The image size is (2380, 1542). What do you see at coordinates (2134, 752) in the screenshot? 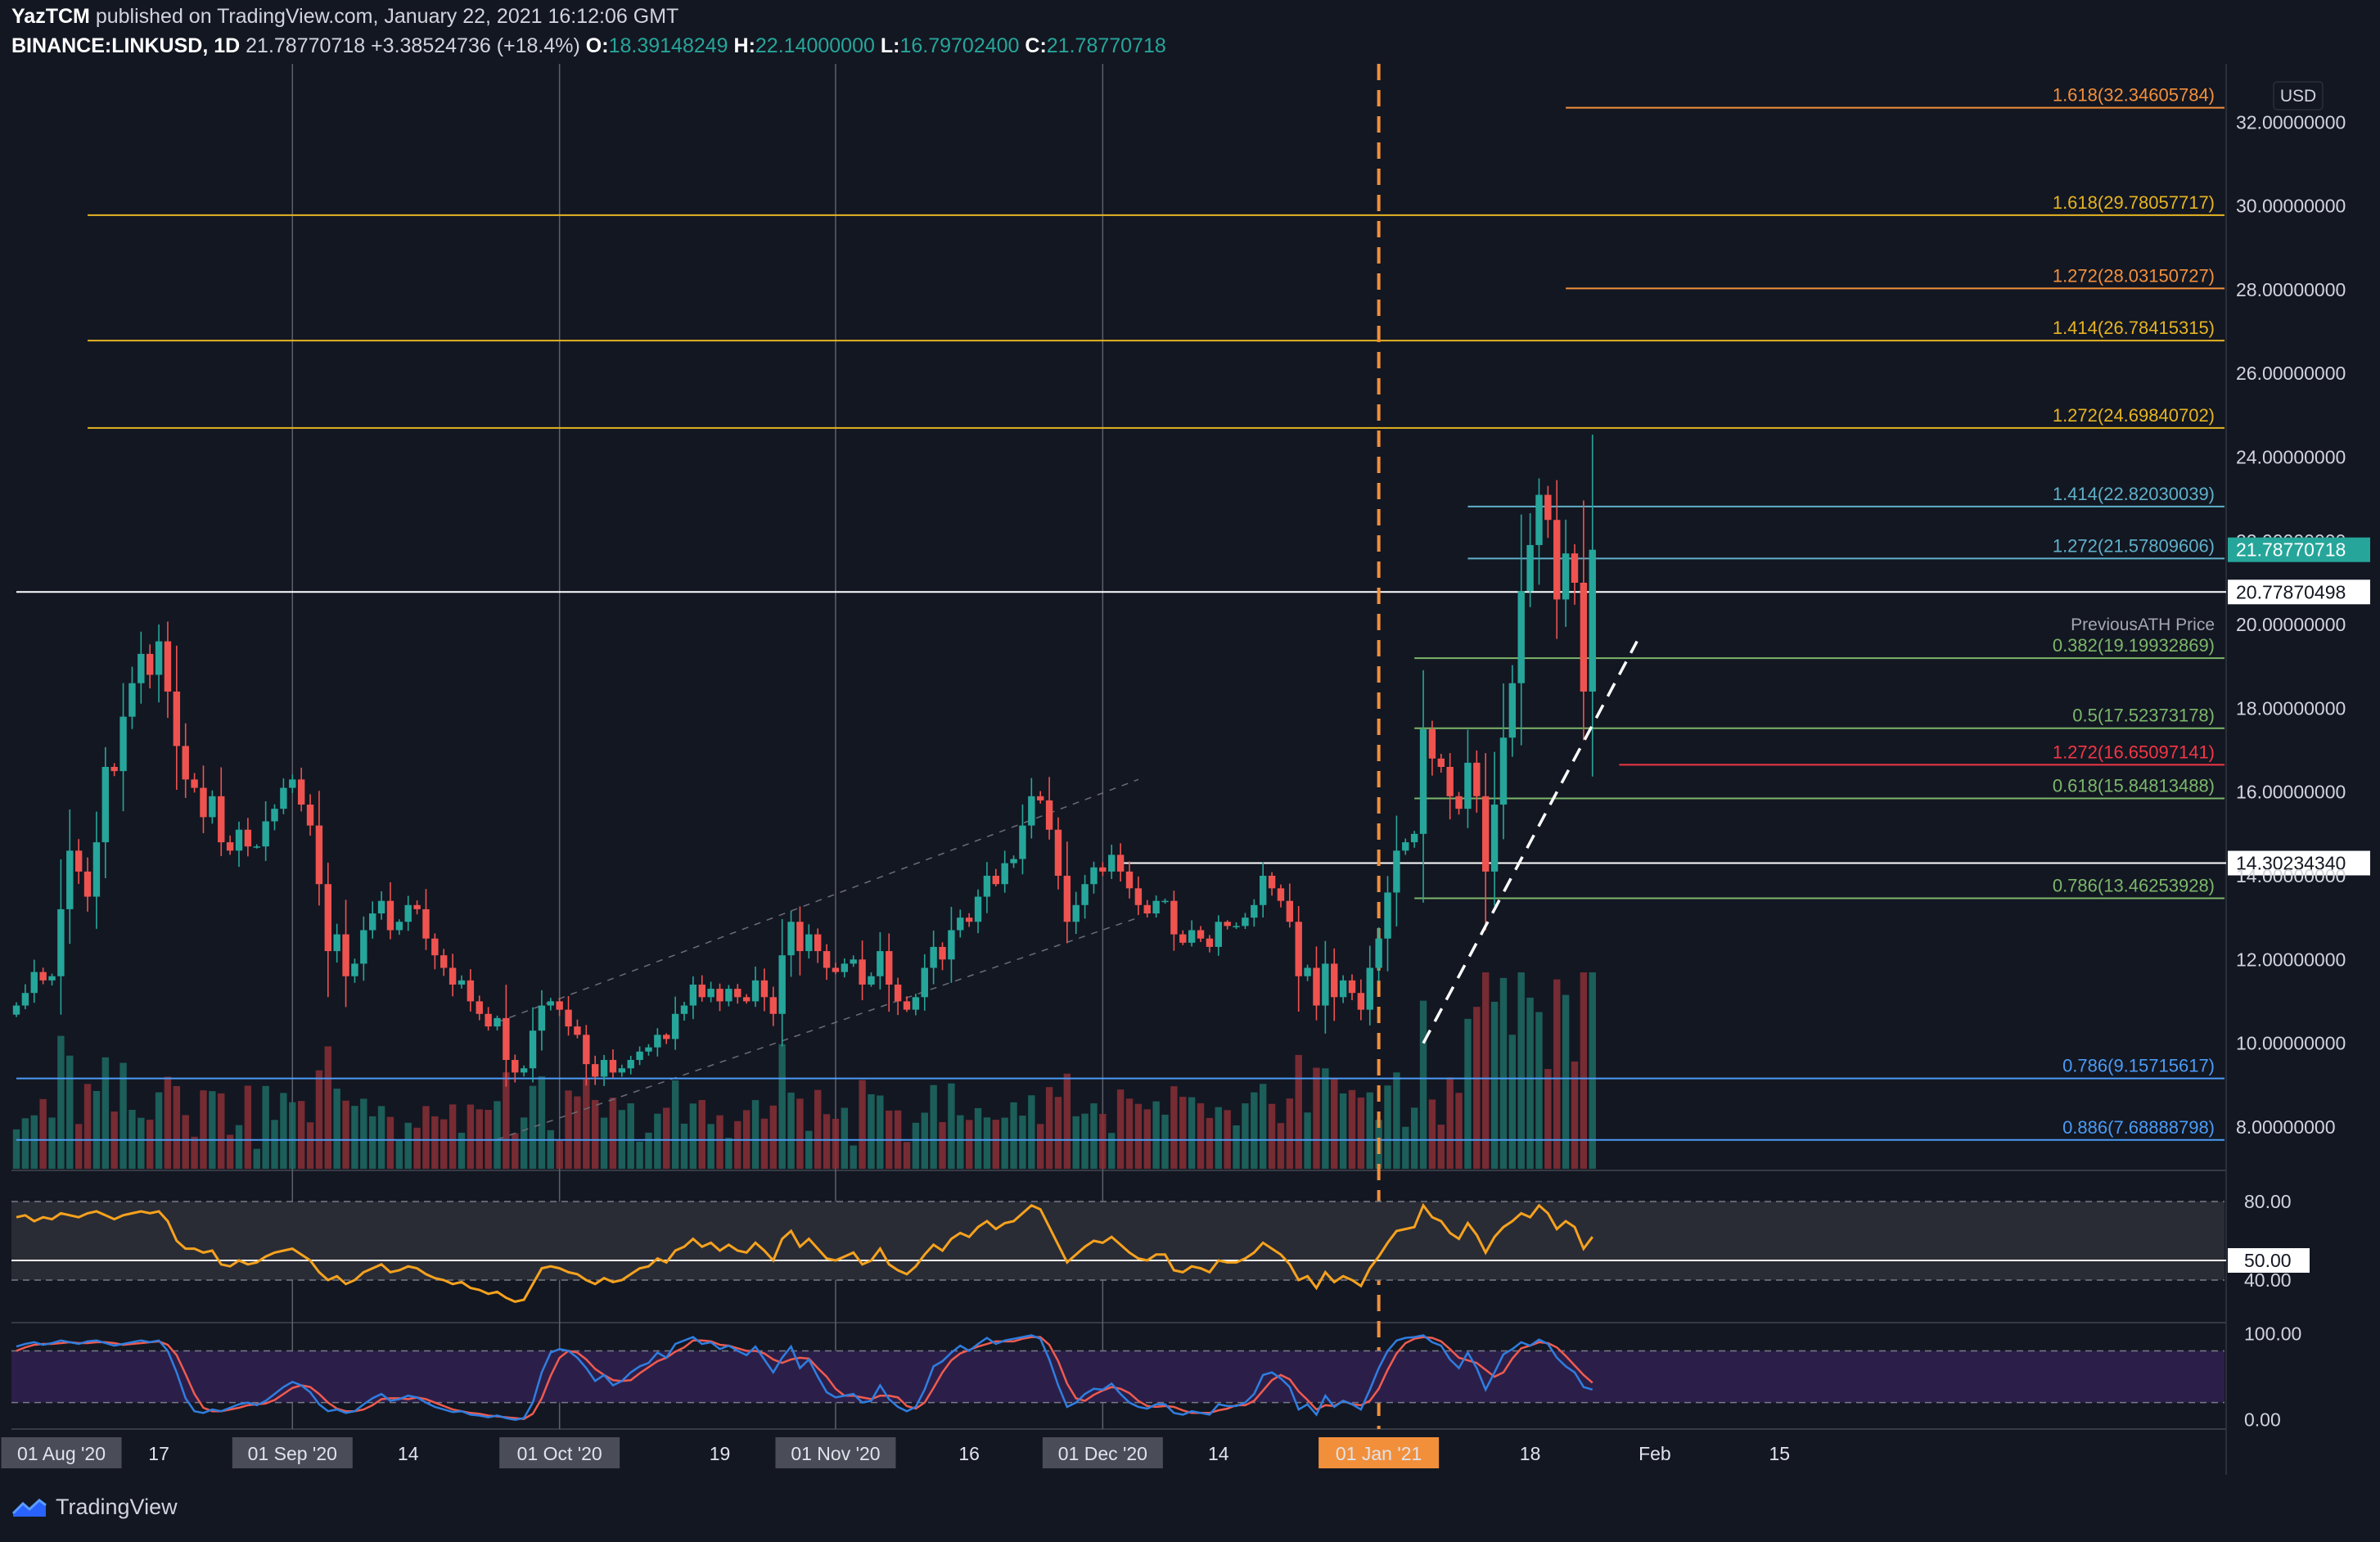
I see `fib-level-label: 1.272(16.65097141)` at bounding box center [2134, 752].